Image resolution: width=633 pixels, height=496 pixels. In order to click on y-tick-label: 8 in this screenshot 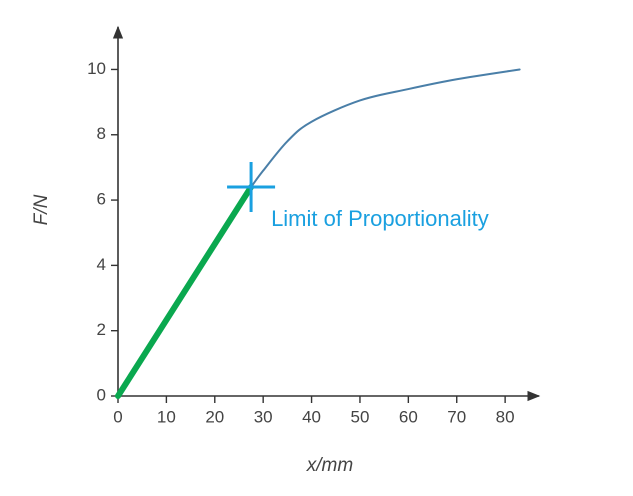, I will do `click(101, 133)`.